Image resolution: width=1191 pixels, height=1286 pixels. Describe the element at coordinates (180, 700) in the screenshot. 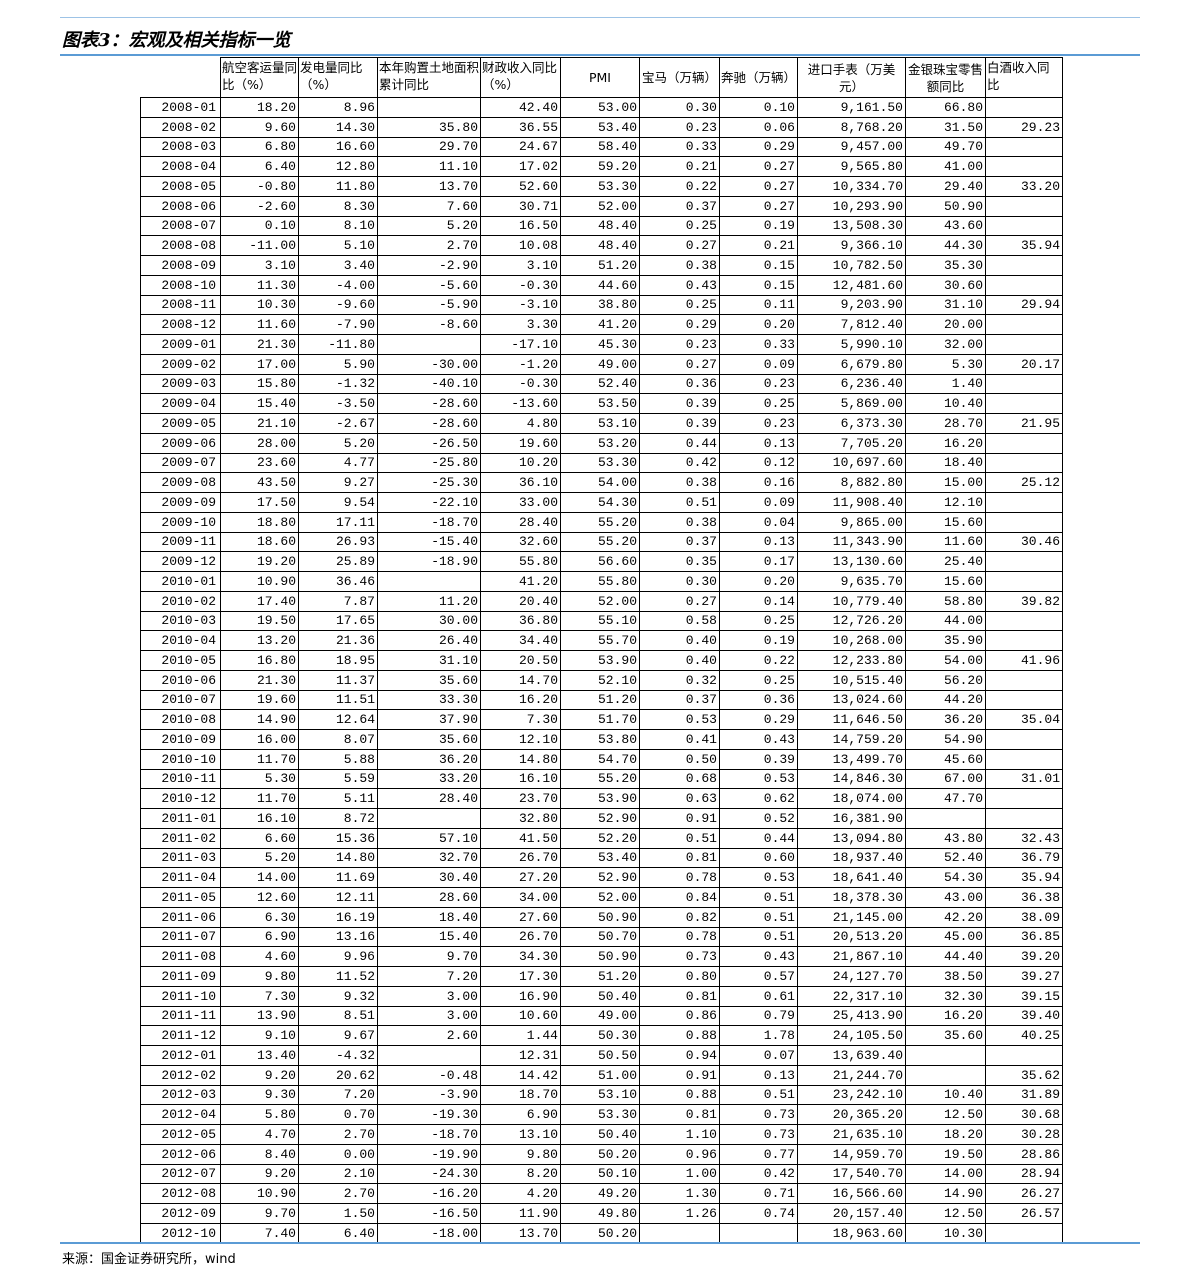

I see `cell-date: 2010-07` at that location.